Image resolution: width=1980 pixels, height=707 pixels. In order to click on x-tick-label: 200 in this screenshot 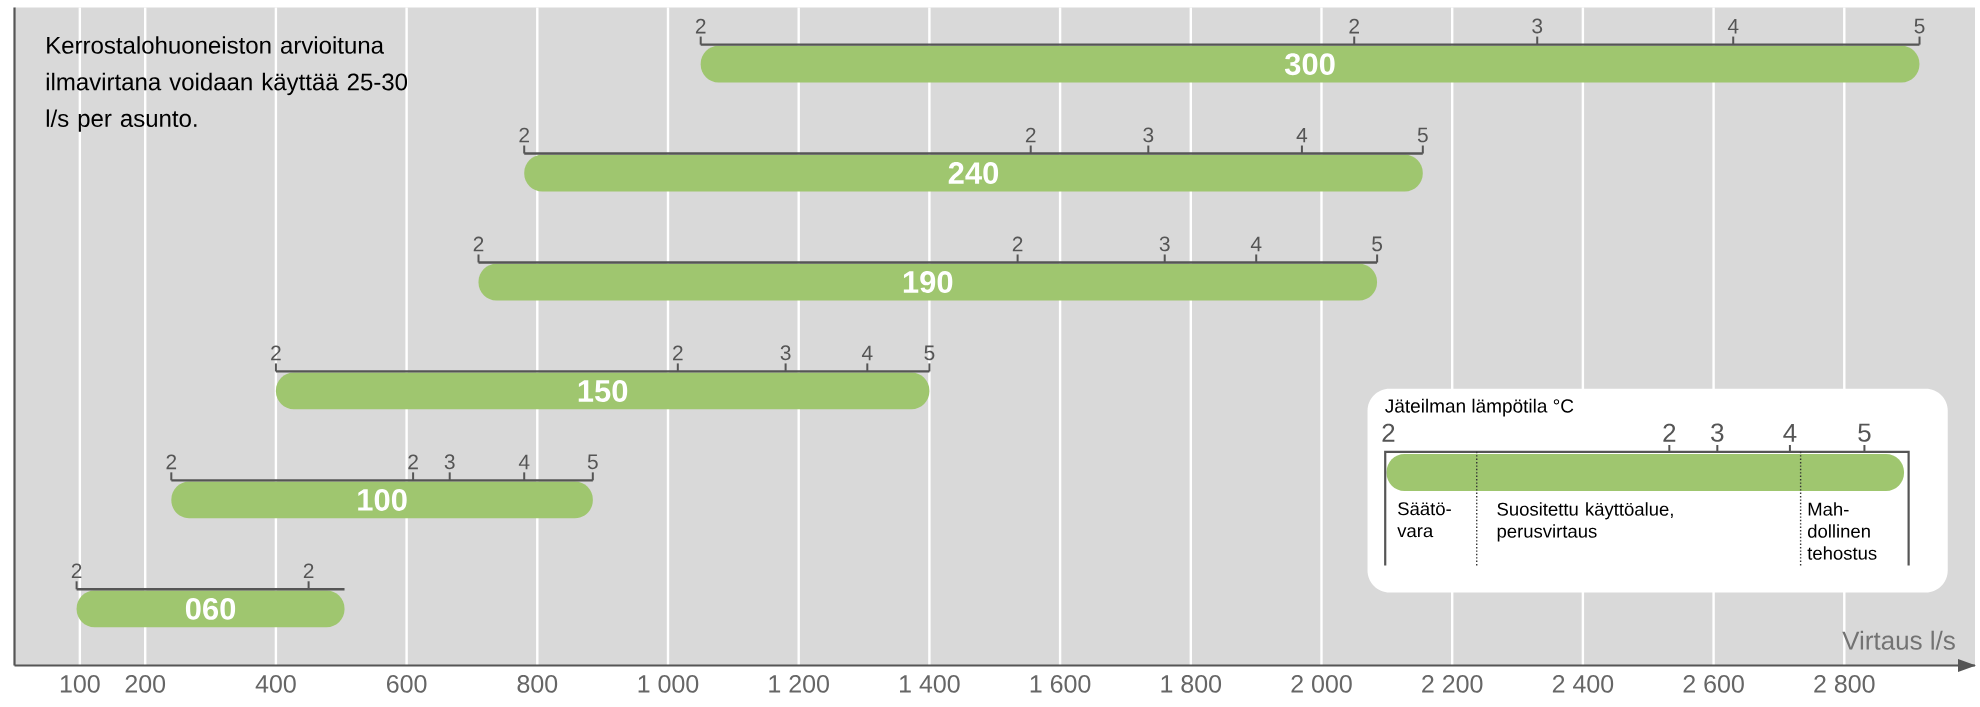, I will do `click(145, 684)`.